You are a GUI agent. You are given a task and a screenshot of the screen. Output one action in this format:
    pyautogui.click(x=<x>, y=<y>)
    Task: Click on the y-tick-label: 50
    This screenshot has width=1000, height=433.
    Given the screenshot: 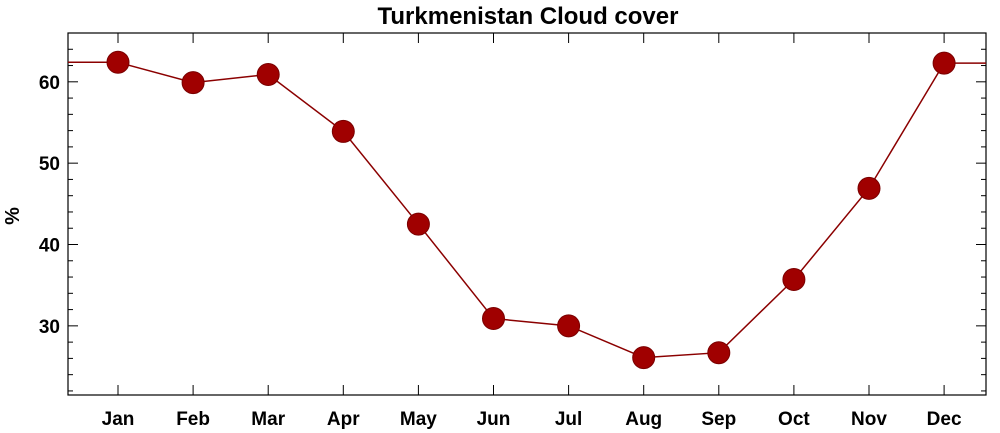 What is the action you would take?
    pyautogui.click(x=49, y=164)
    